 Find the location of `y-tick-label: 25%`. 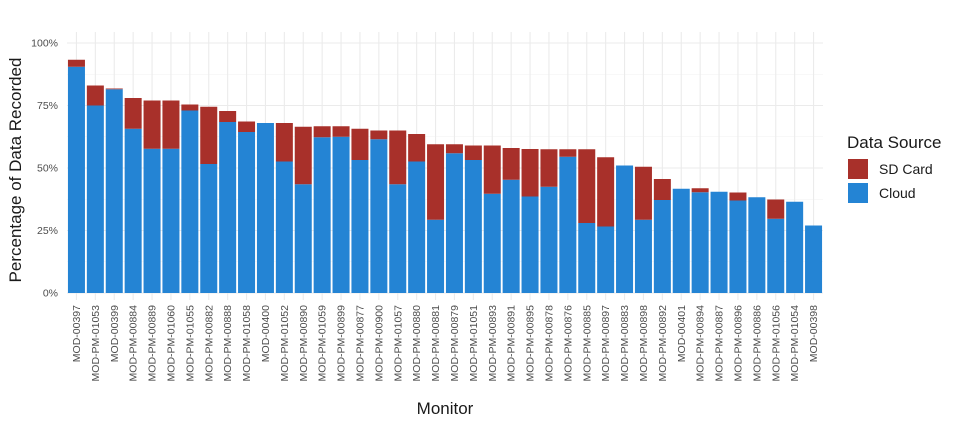

y-tick-label: 25% is located at coordinates (47, 231).